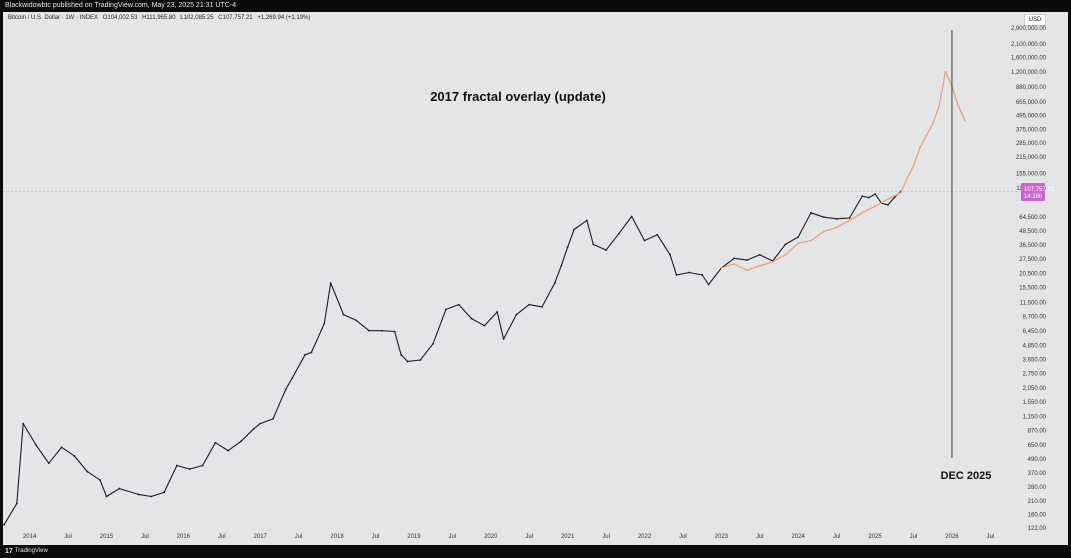 Image resolution: width=1071 pixels, height=558 pixels. Describe the element at coordinates (197, 18) in the screenshot. I see `low-value: L102,085.25` at that location.